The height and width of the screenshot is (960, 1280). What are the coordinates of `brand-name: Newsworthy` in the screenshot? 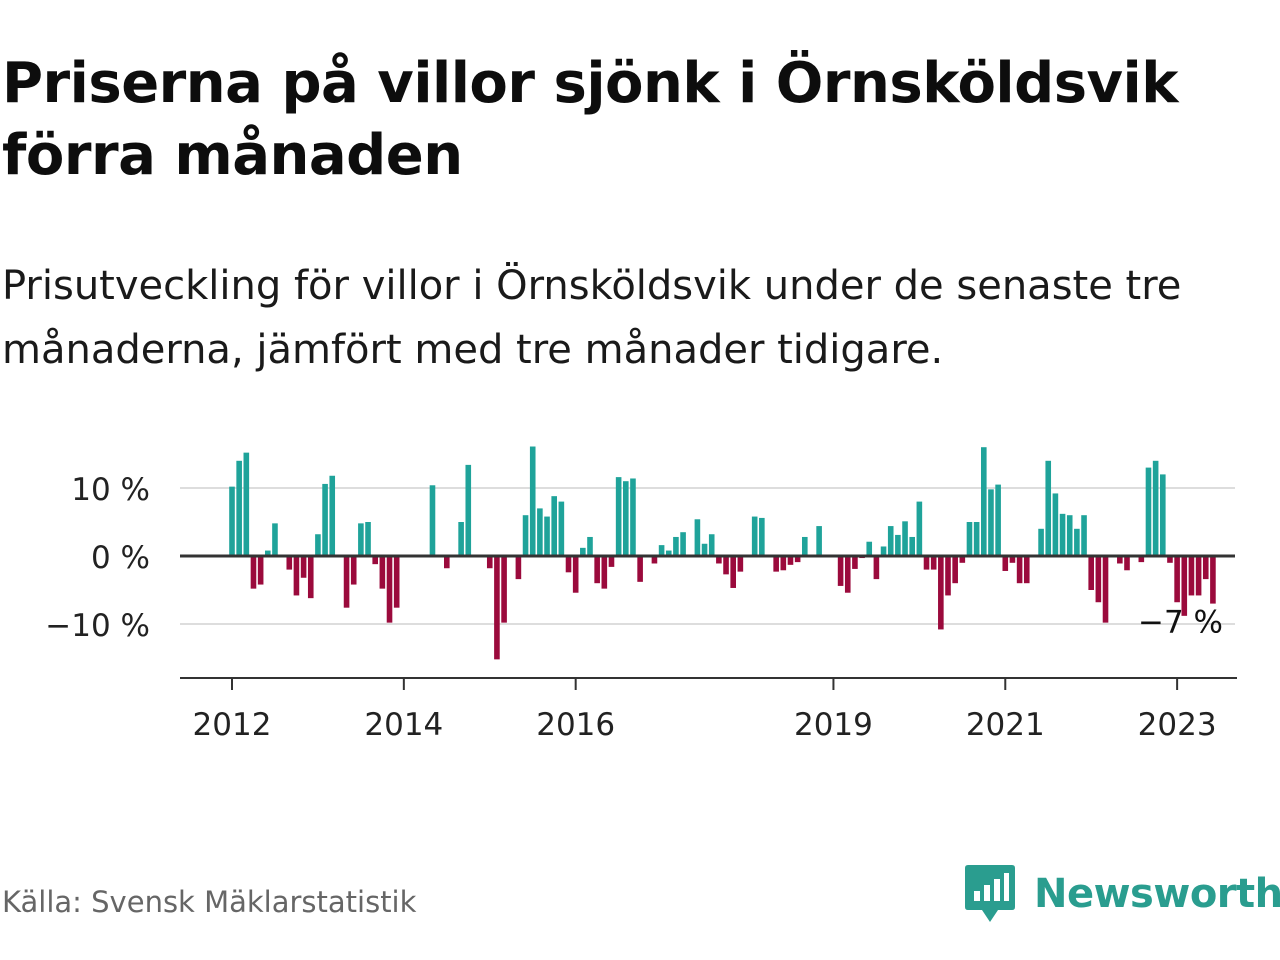 It's located at (1157, 894).